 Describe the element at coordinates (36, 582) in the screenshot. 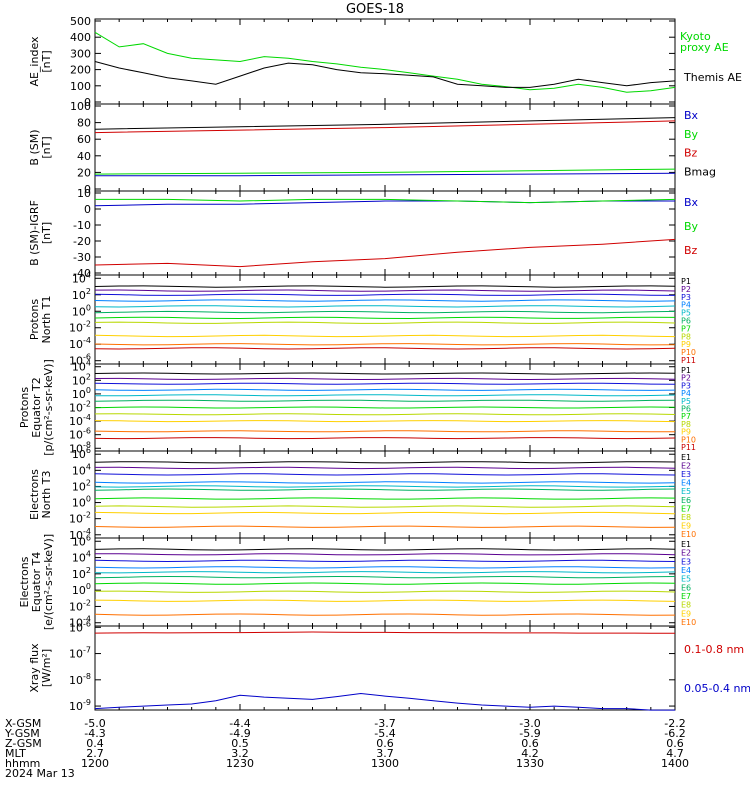

I see `y-axis-label: Equator T4` at that location.